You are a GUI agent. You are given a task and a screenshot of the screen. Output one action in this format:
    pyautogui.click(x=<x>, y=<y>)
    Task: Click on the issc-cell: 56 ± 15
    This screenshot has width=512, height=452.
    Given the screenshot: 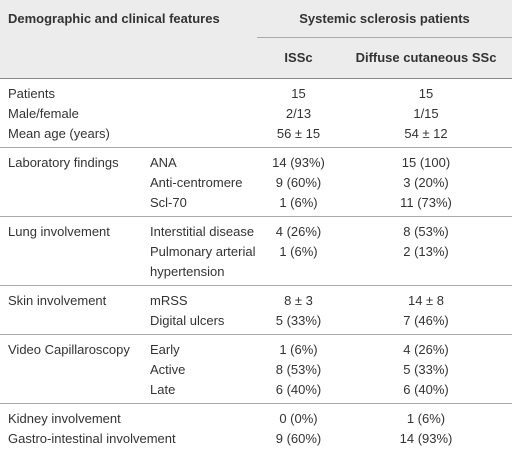 What is the action you would take?
    pyautogui.click(x=298, y=136)
    